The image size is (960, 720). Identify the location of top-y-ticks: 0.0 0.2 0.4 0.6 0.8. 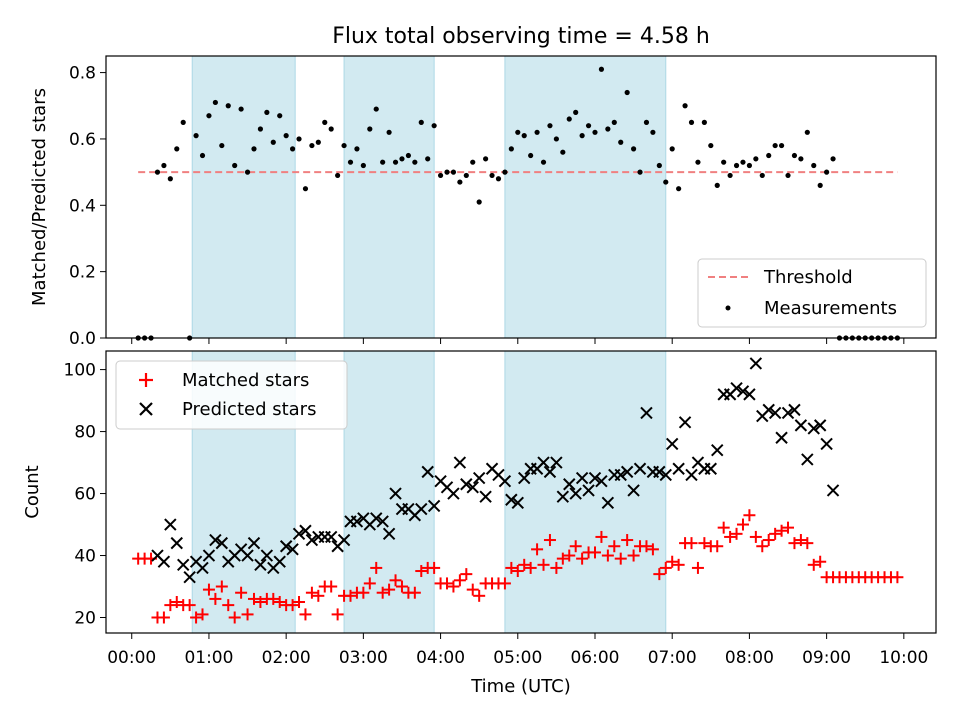
(87, 206).